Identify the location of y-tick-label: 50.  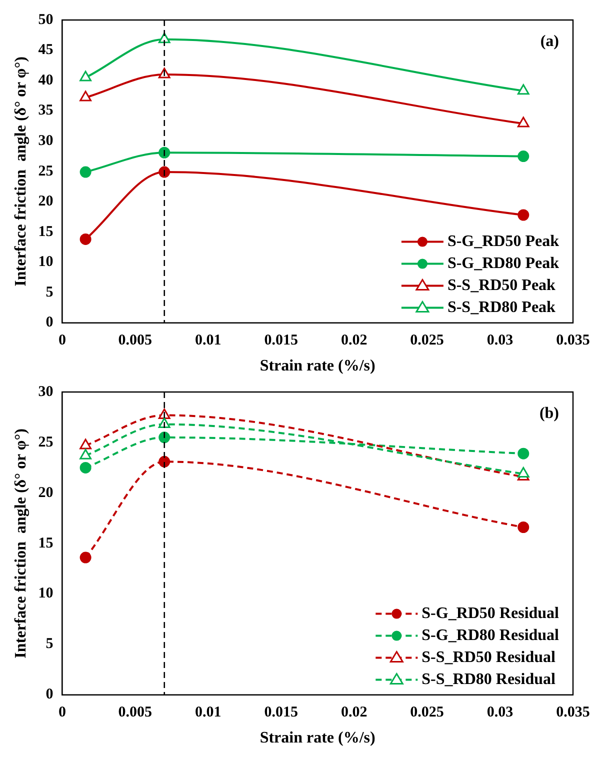
(46, 20).